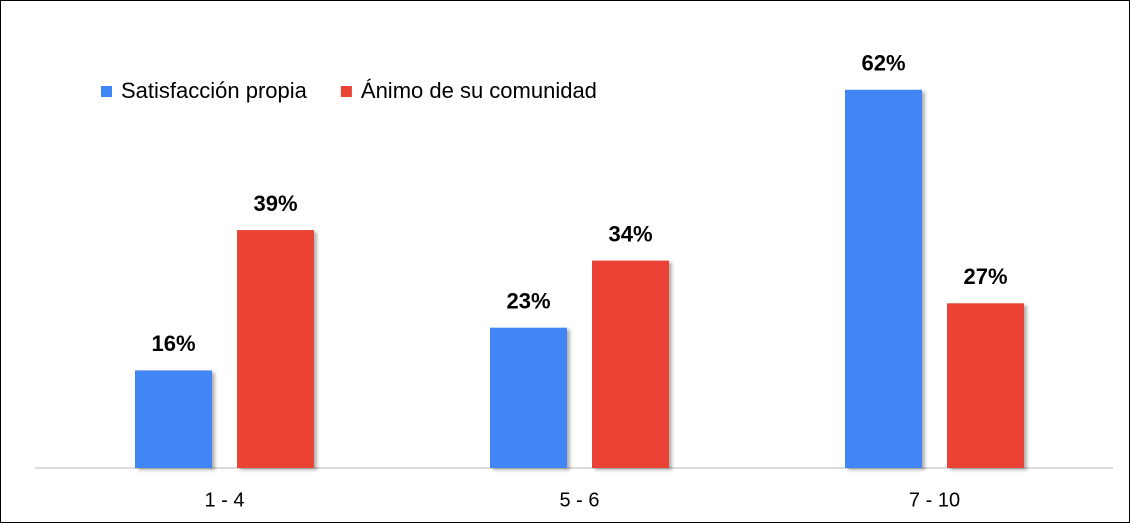 The height and width of the screenshot is (523, 1130). I want to click on x-tick-label: 7 - 10, so click(934, 500).